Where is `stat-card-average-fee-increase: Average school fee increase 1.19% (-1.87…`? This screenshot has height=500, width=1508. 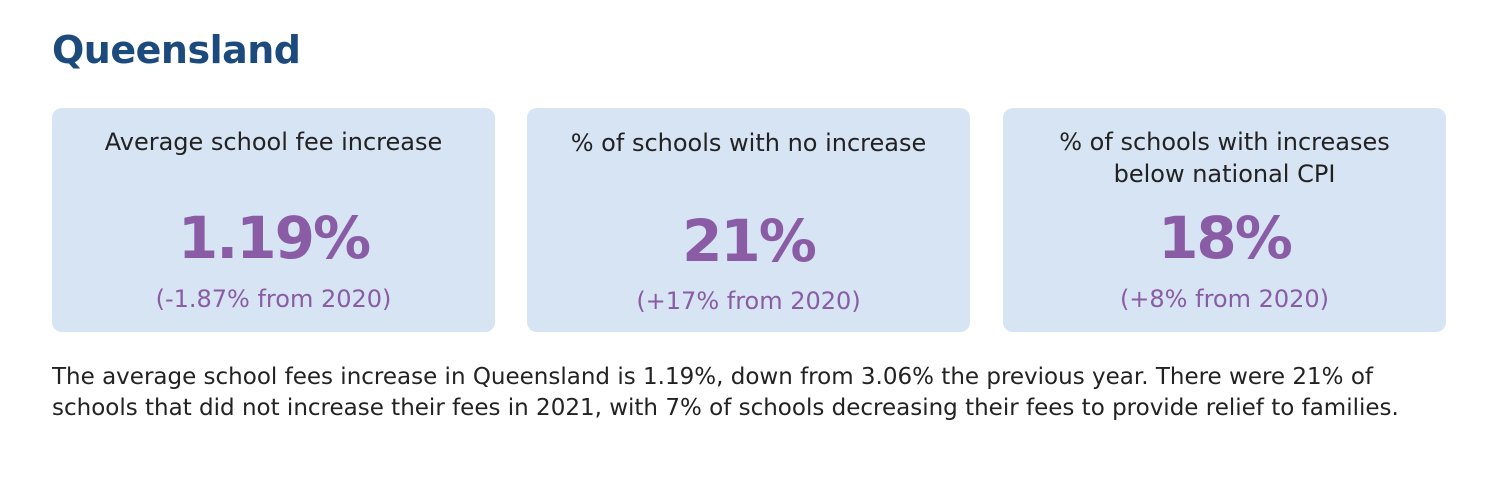
stat-card-average-fee-increase: Average school fee increase 1.19% (-1.87… is located at coordinates (273, 220).